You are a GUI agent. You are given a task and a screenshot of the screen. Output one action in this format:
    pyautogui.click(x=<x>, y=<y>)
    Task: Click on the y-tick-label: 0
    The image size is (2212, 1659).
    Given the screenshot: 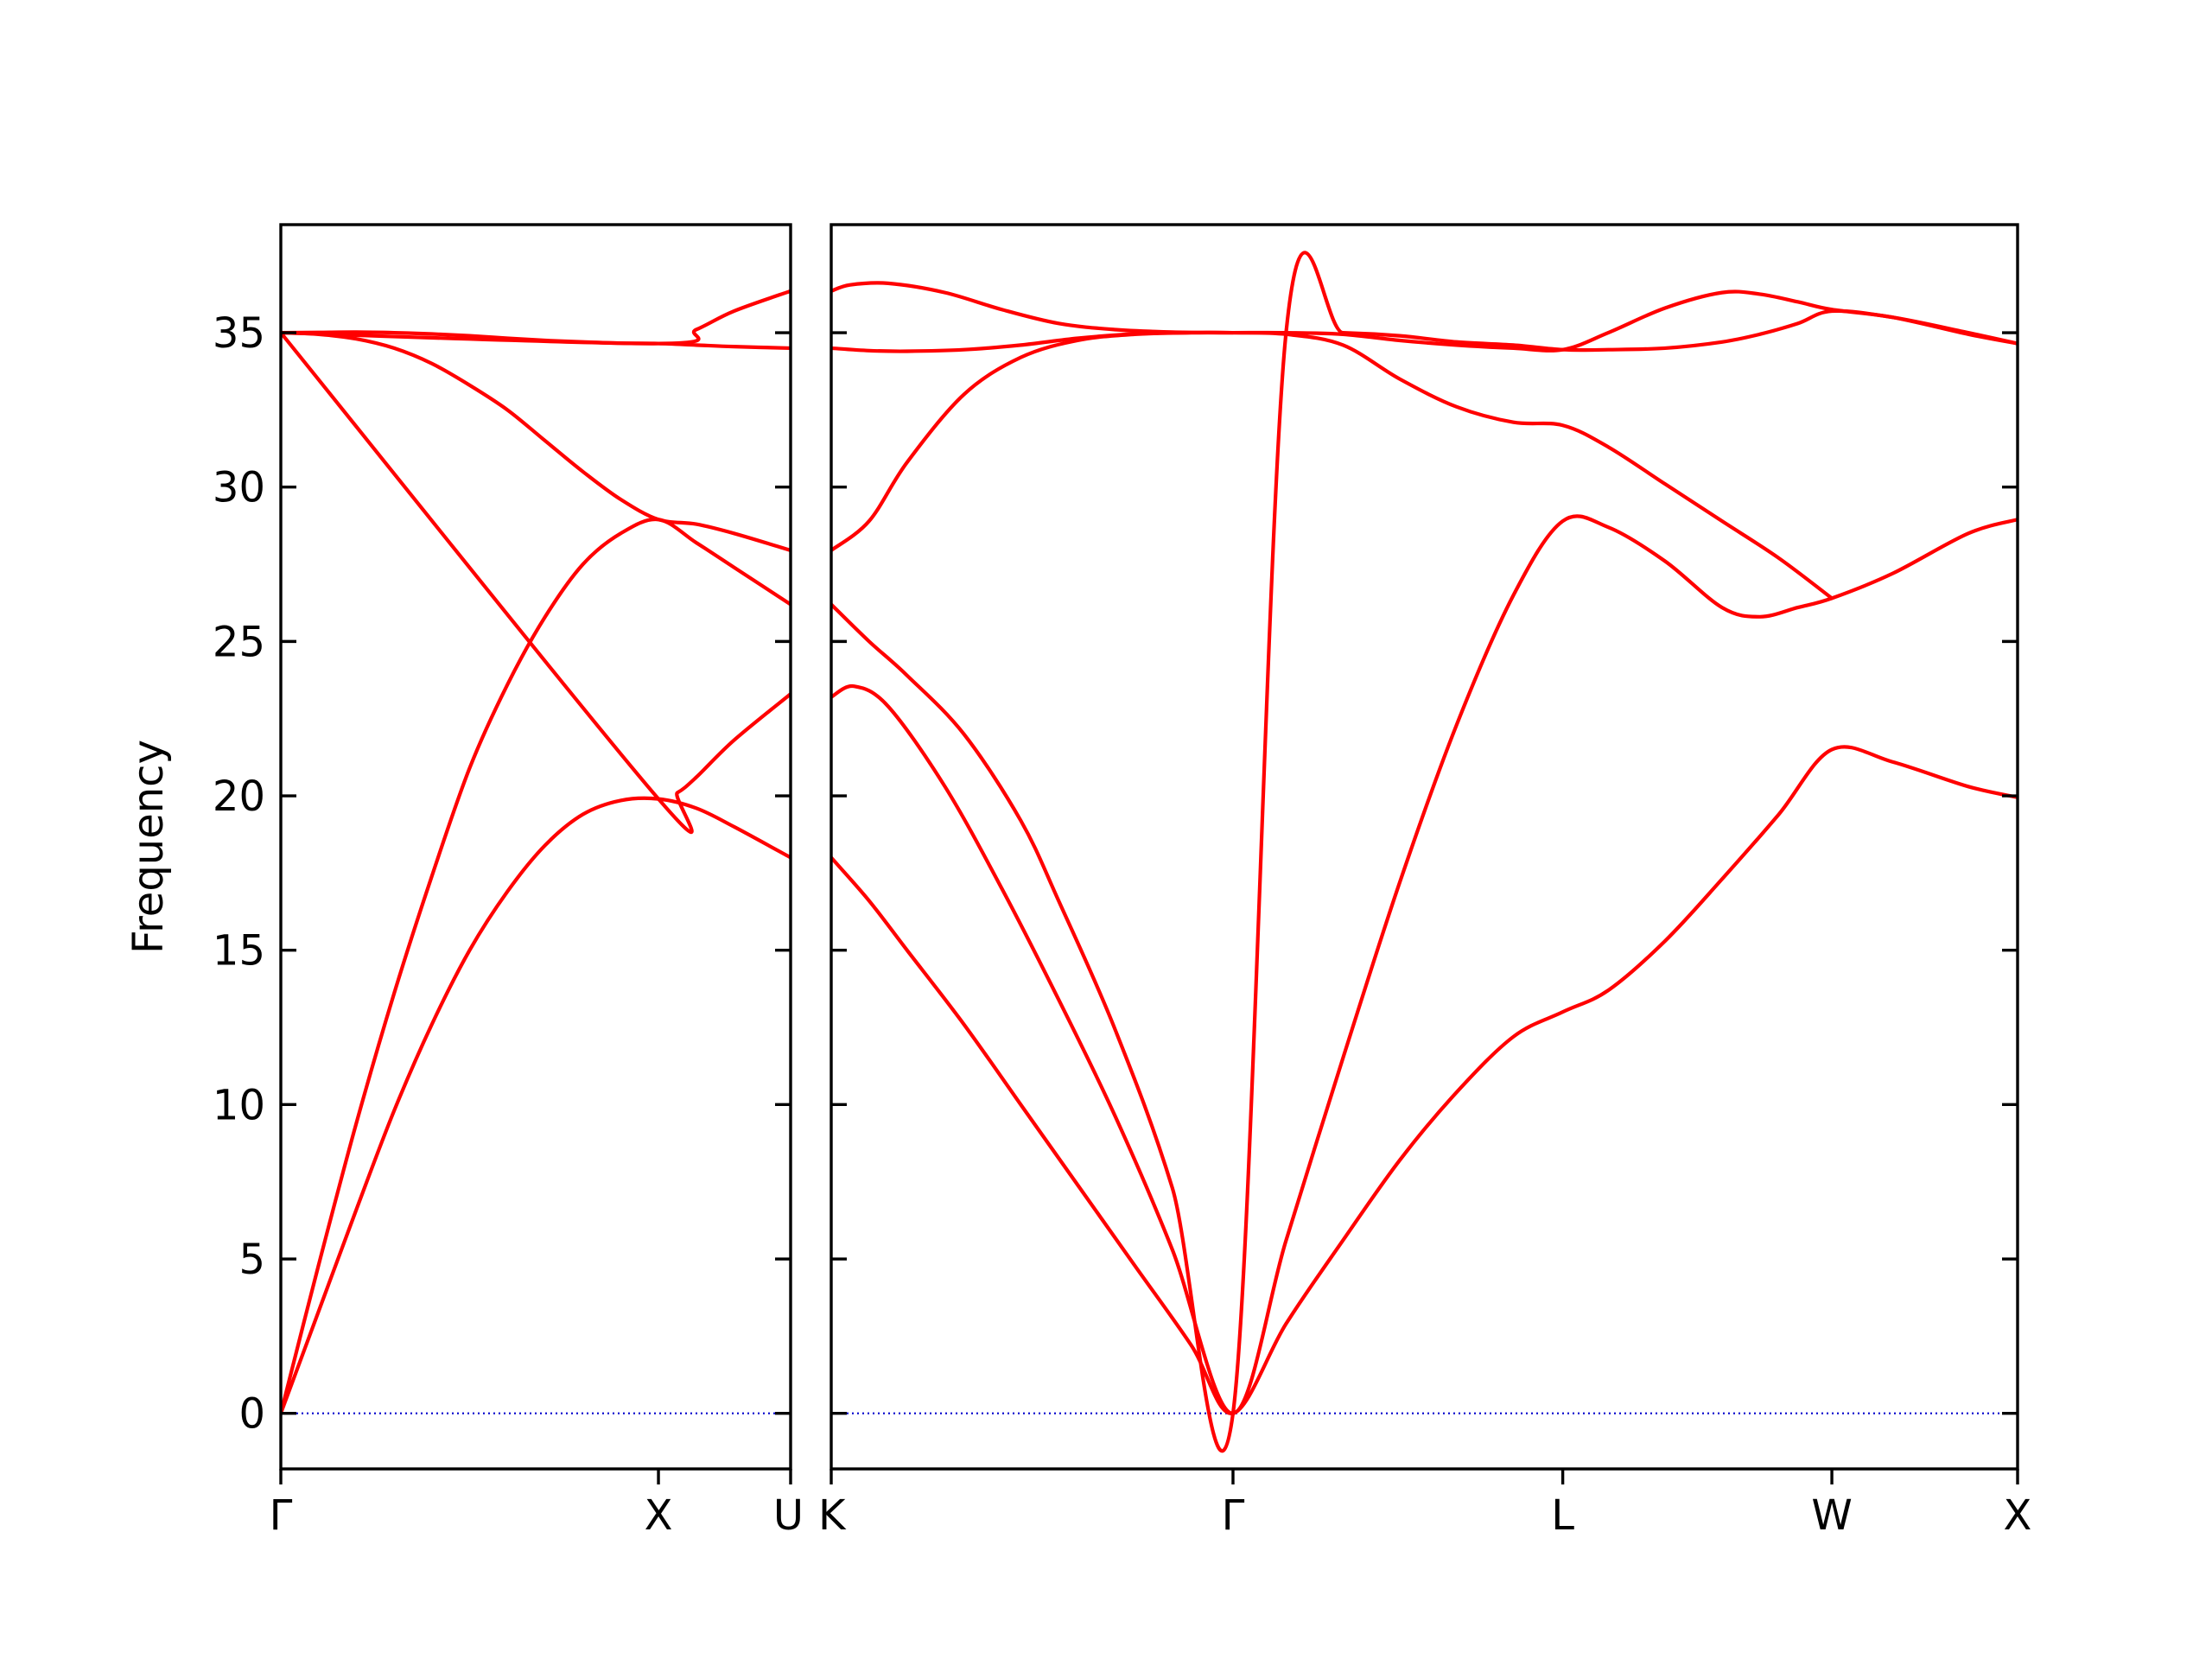 What is the action you would take?
    pyautogui.click(x=251, y=1414)
    